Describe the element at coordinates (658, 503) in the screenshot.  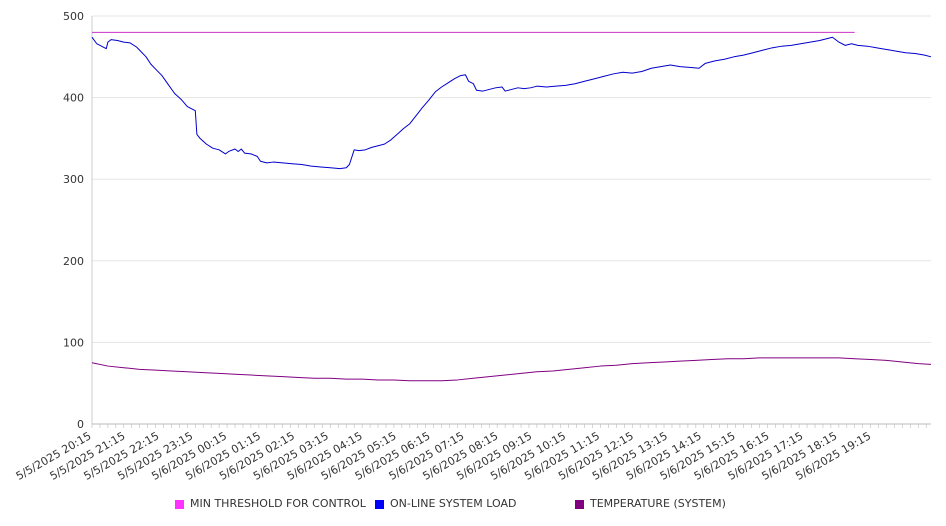
I see `legend-label-temperature: TEMPERATURE (SYSTEM)` at that location.